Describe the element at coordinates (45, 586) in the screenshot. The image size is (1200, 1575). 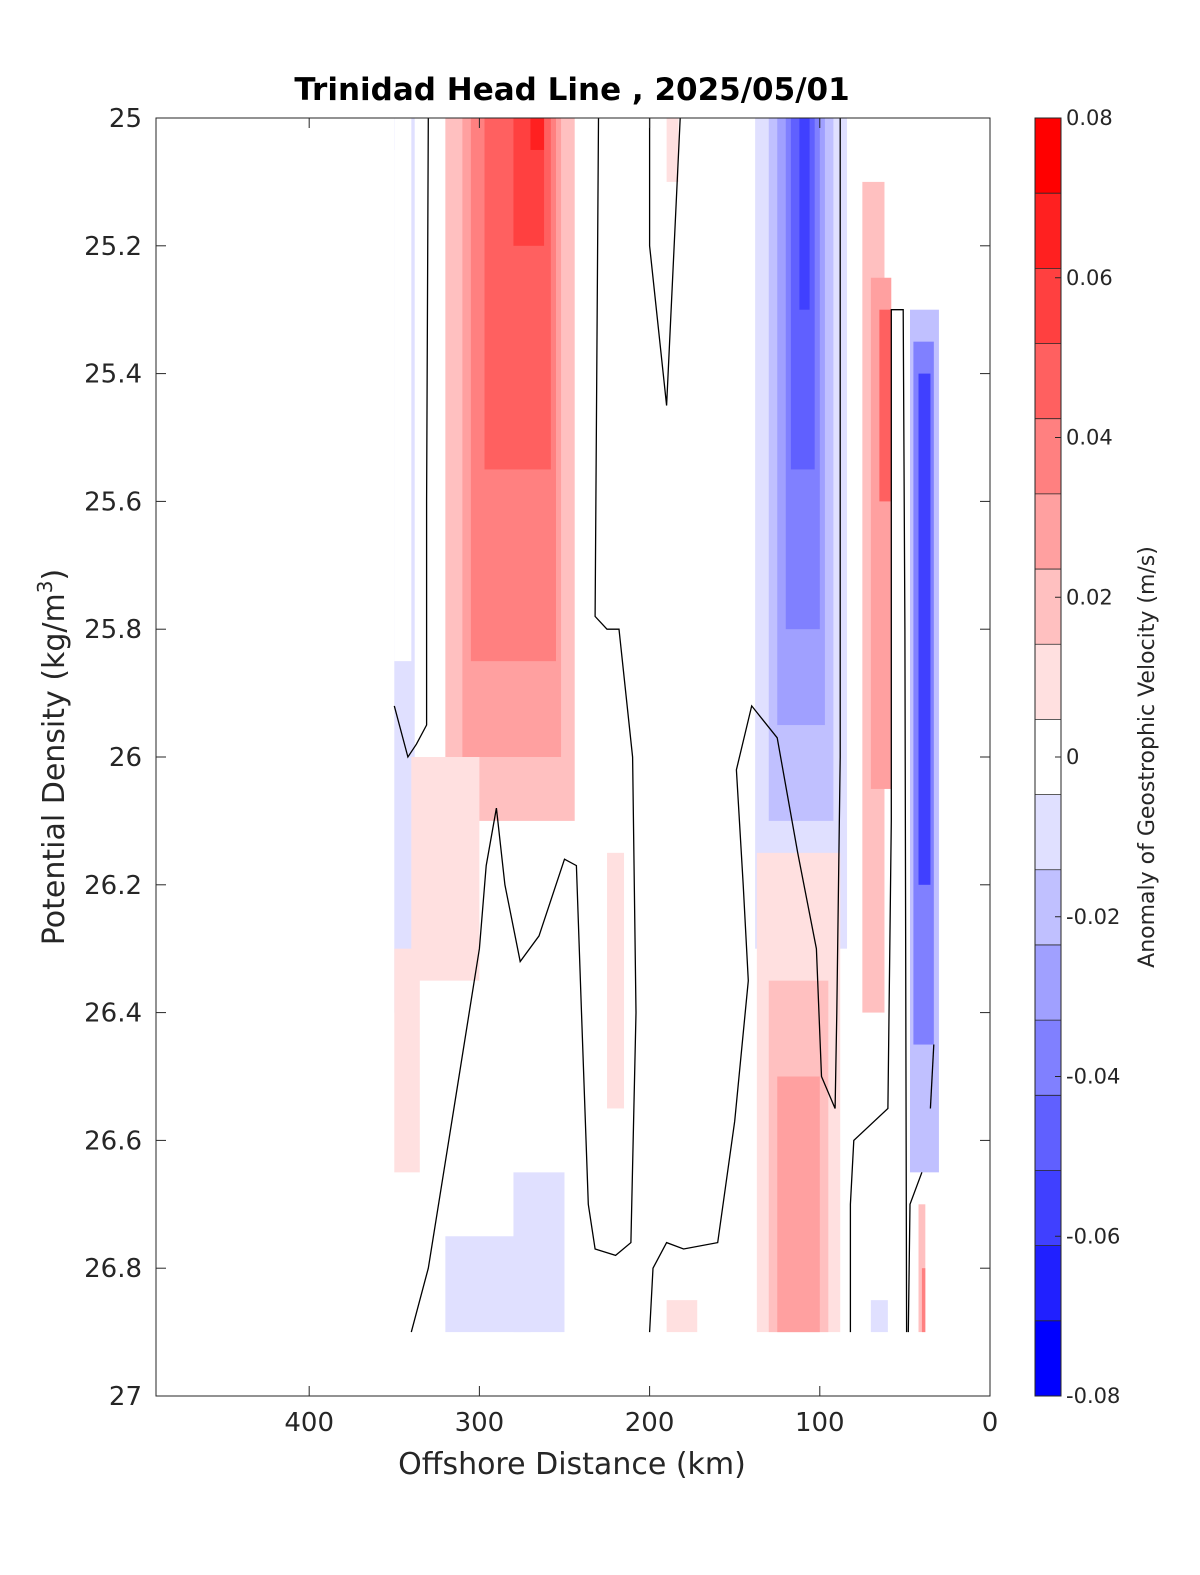
I see `y-axis-label-sup: 3` at that location.